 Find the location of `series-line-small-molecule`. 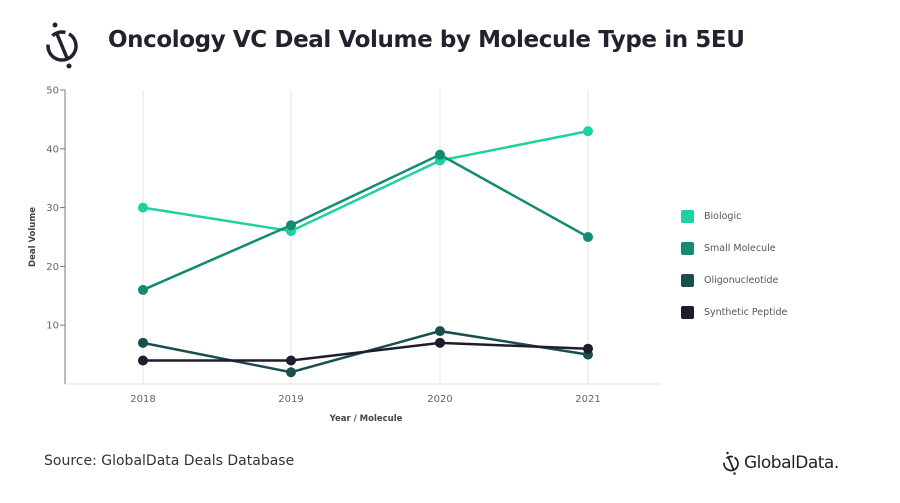

series-line-small-molecule is located at coordinates (365, 222).